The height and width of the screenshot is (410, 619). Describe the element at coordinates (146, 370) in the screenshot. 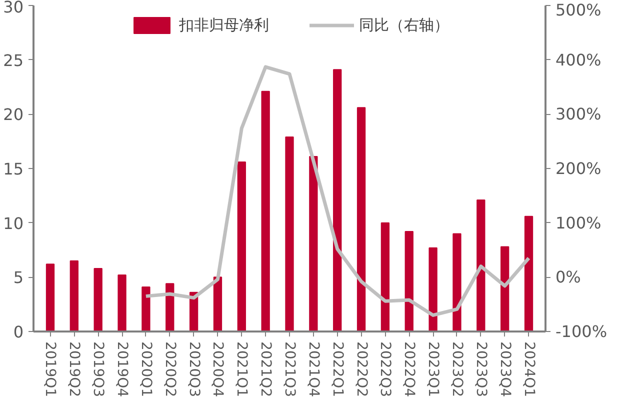

I see `x-tick-label: 2020Q1` at that location.